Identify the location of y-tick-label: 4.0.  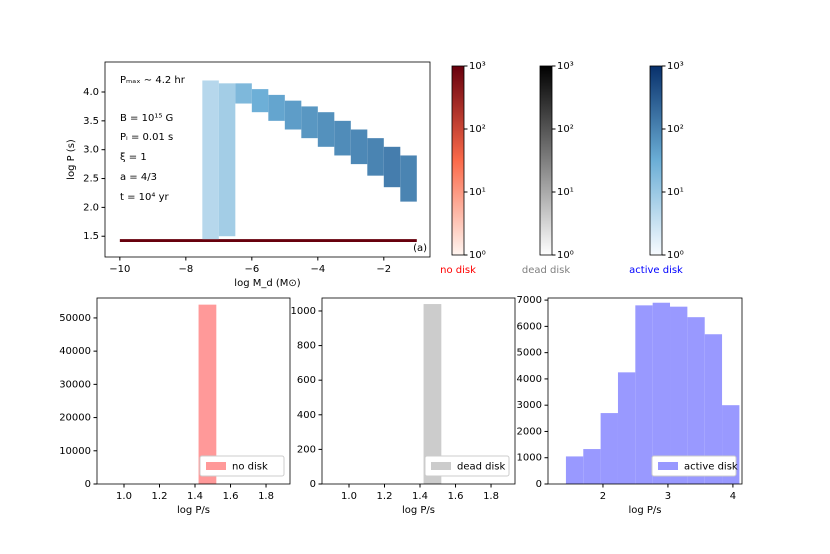
(91, 92).